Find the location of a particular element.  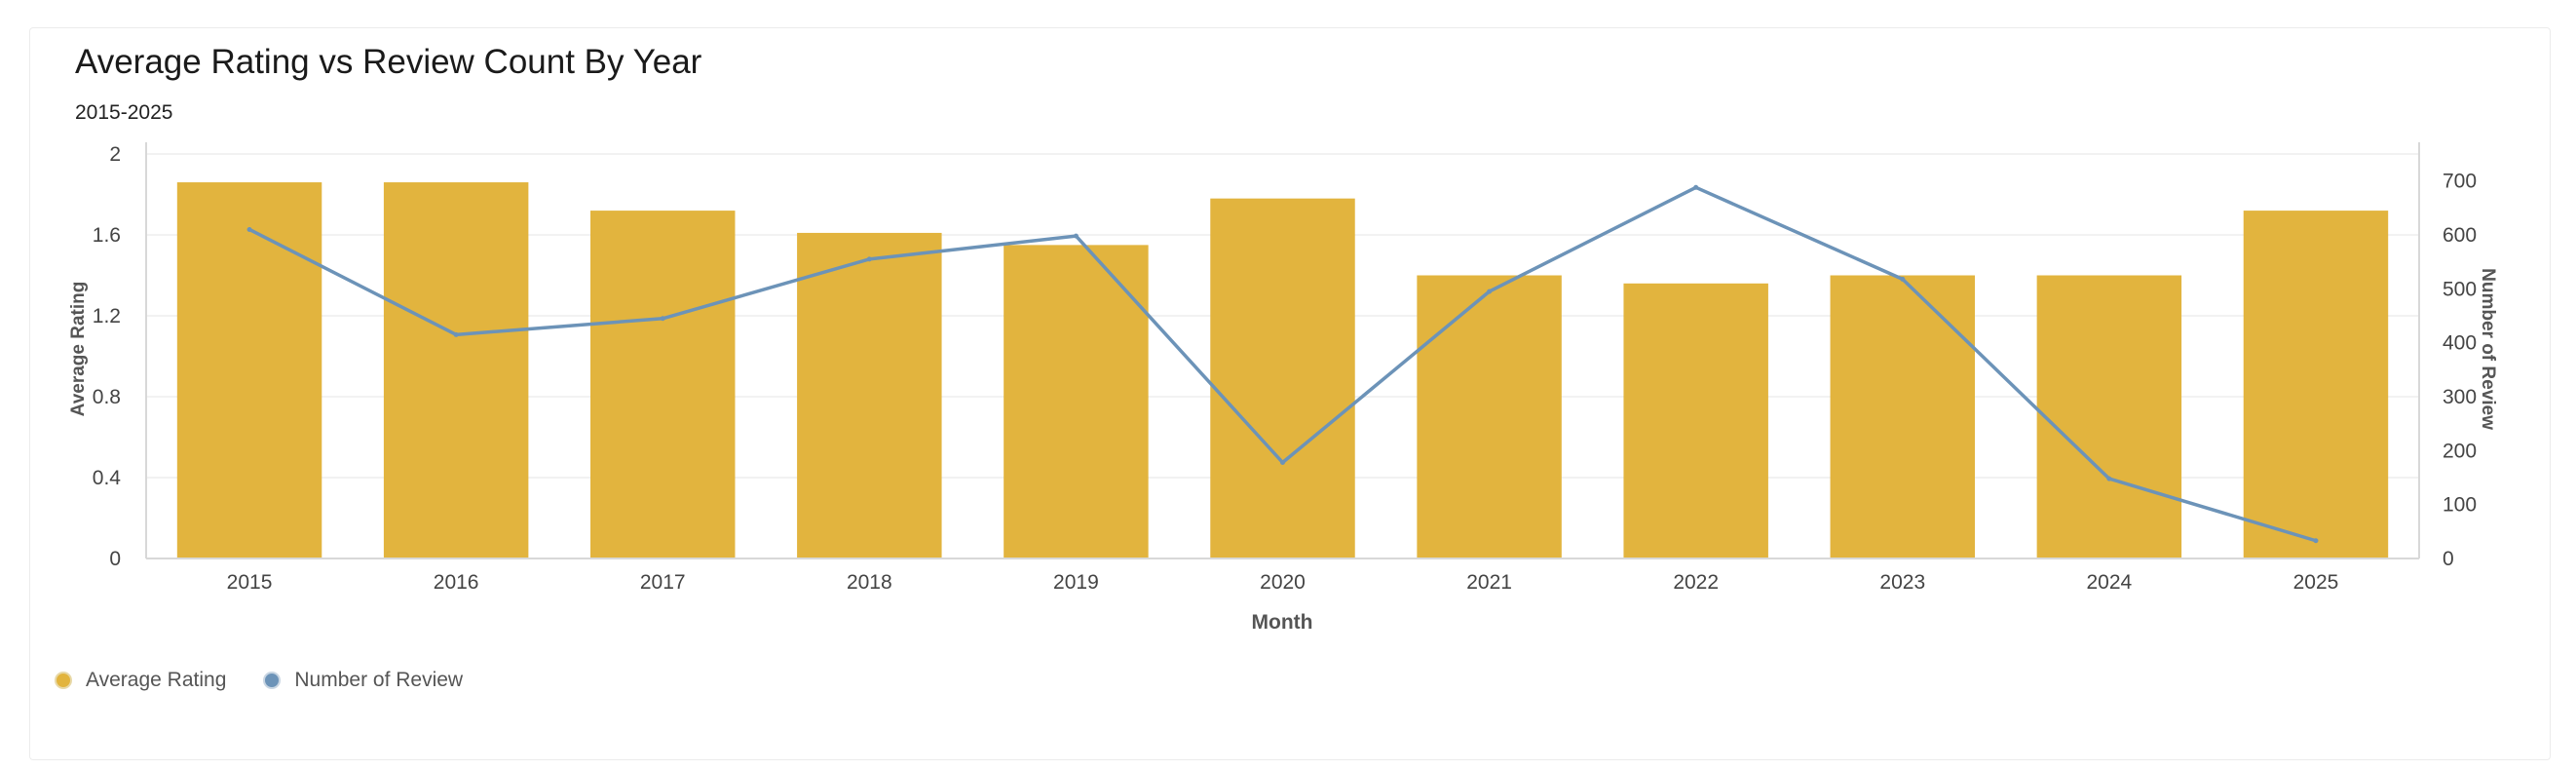

y-left-tick-label: 1.2 is located at coordinates (107, 316).